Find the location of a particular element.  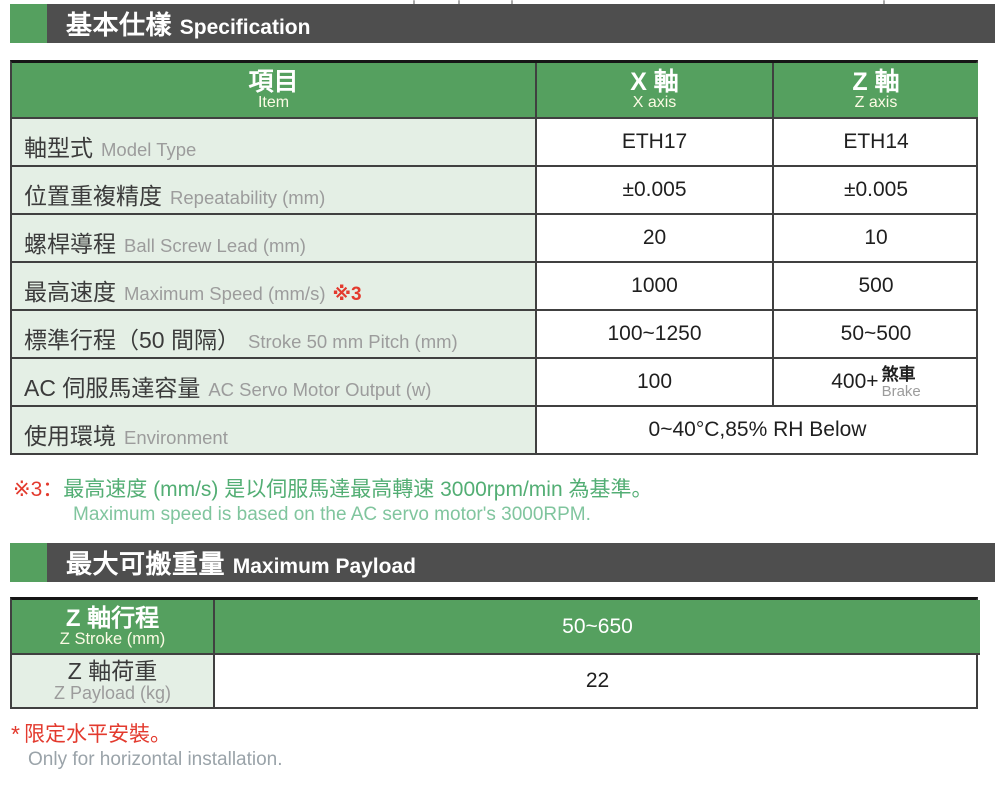

note3-marker: ※3： is located at coordinates (38, 489).